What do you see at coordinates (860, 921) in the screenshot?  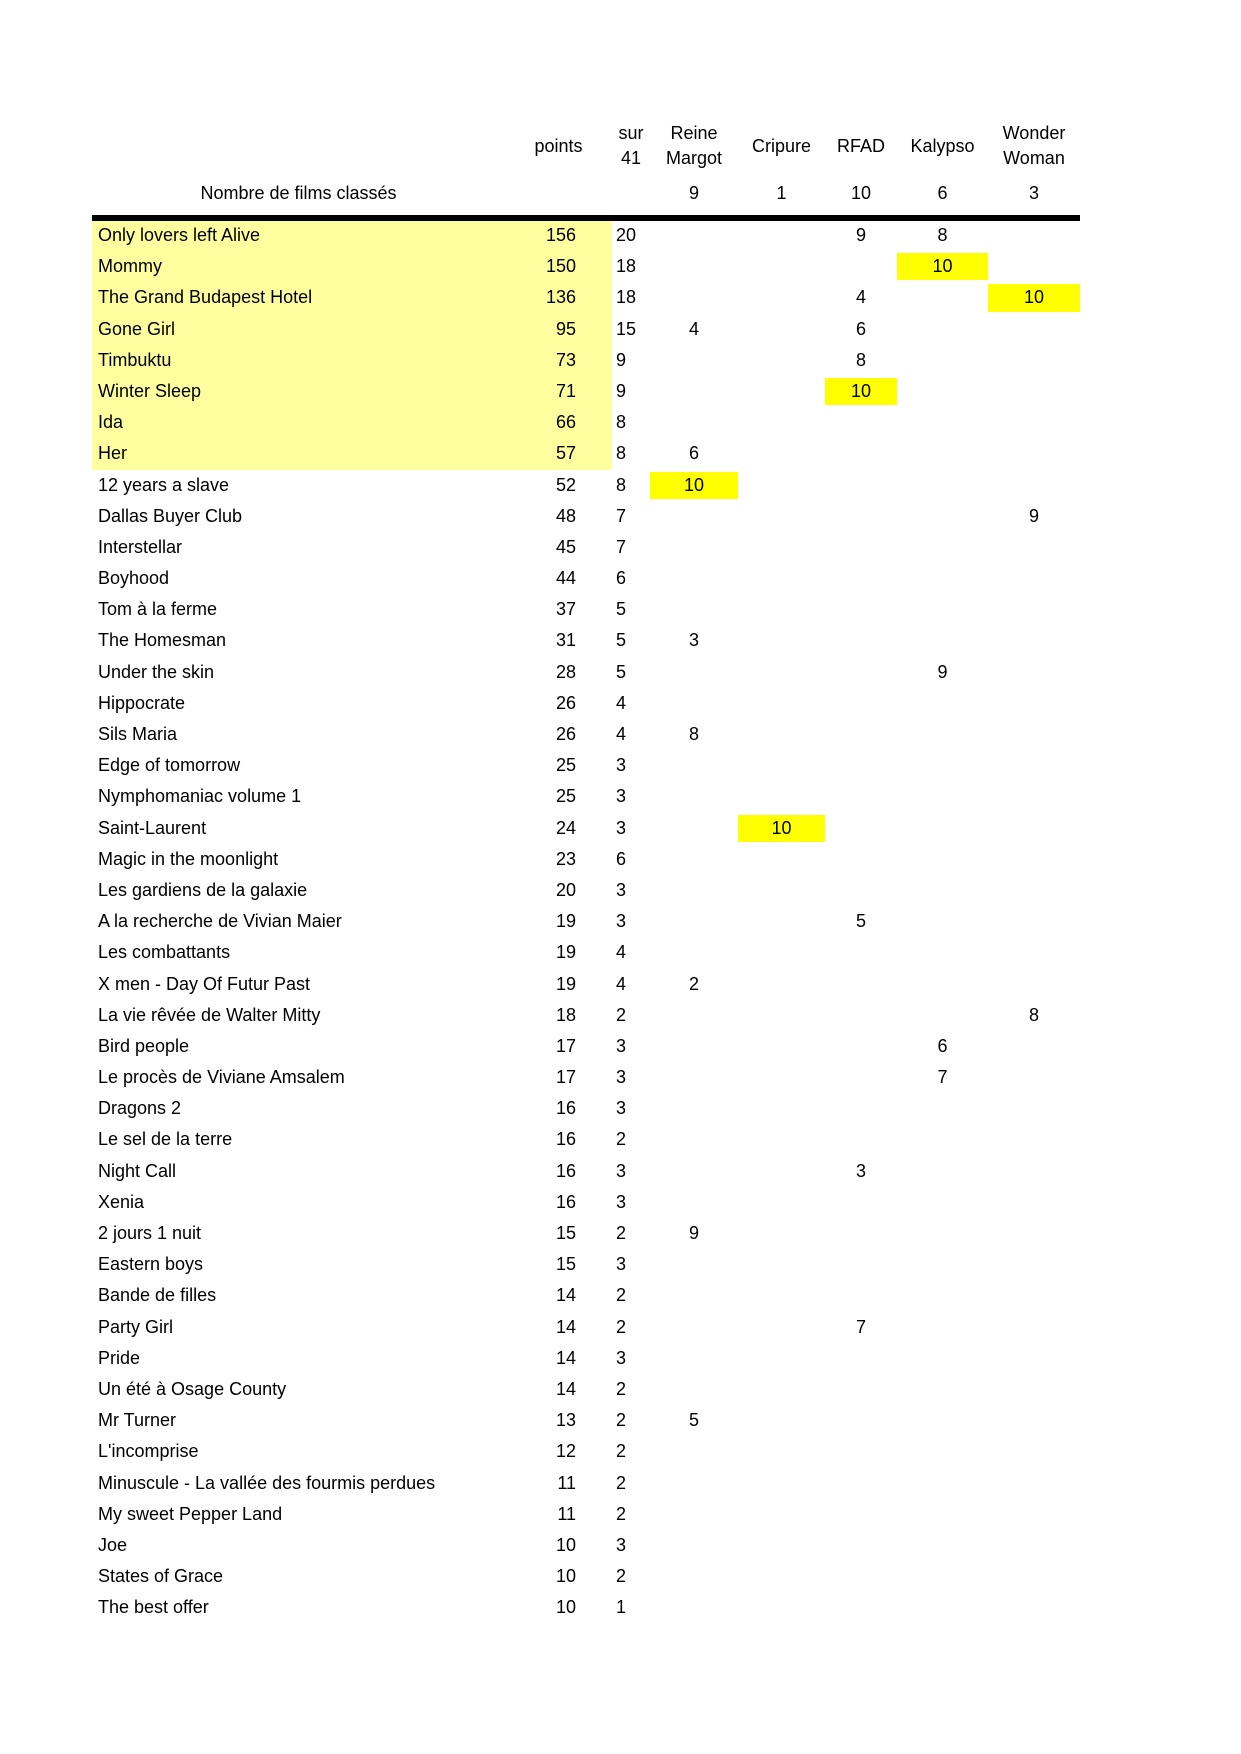 I see `score-rfad-cell: 5` at bounding box center [860, 921].